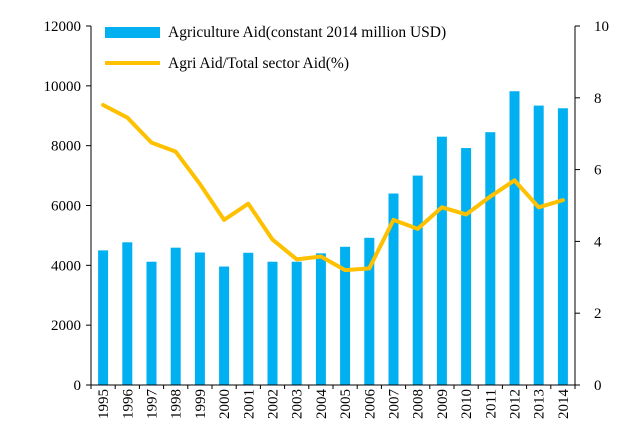  Describe the element at coordinates (322, 404) in the screenshot. I see `x-tick-label: 2004` at that location.